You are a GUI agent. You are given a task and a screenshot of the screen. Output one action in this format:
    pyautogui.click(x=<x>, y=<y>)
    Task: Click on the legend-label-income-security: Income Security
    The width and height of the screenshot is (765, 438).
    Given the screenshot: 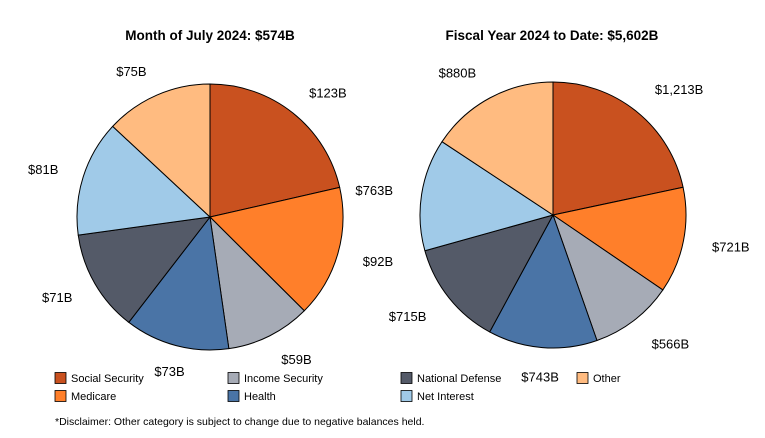 What is the action you would take?
    pyautogui.click(x=283, y=379)
    